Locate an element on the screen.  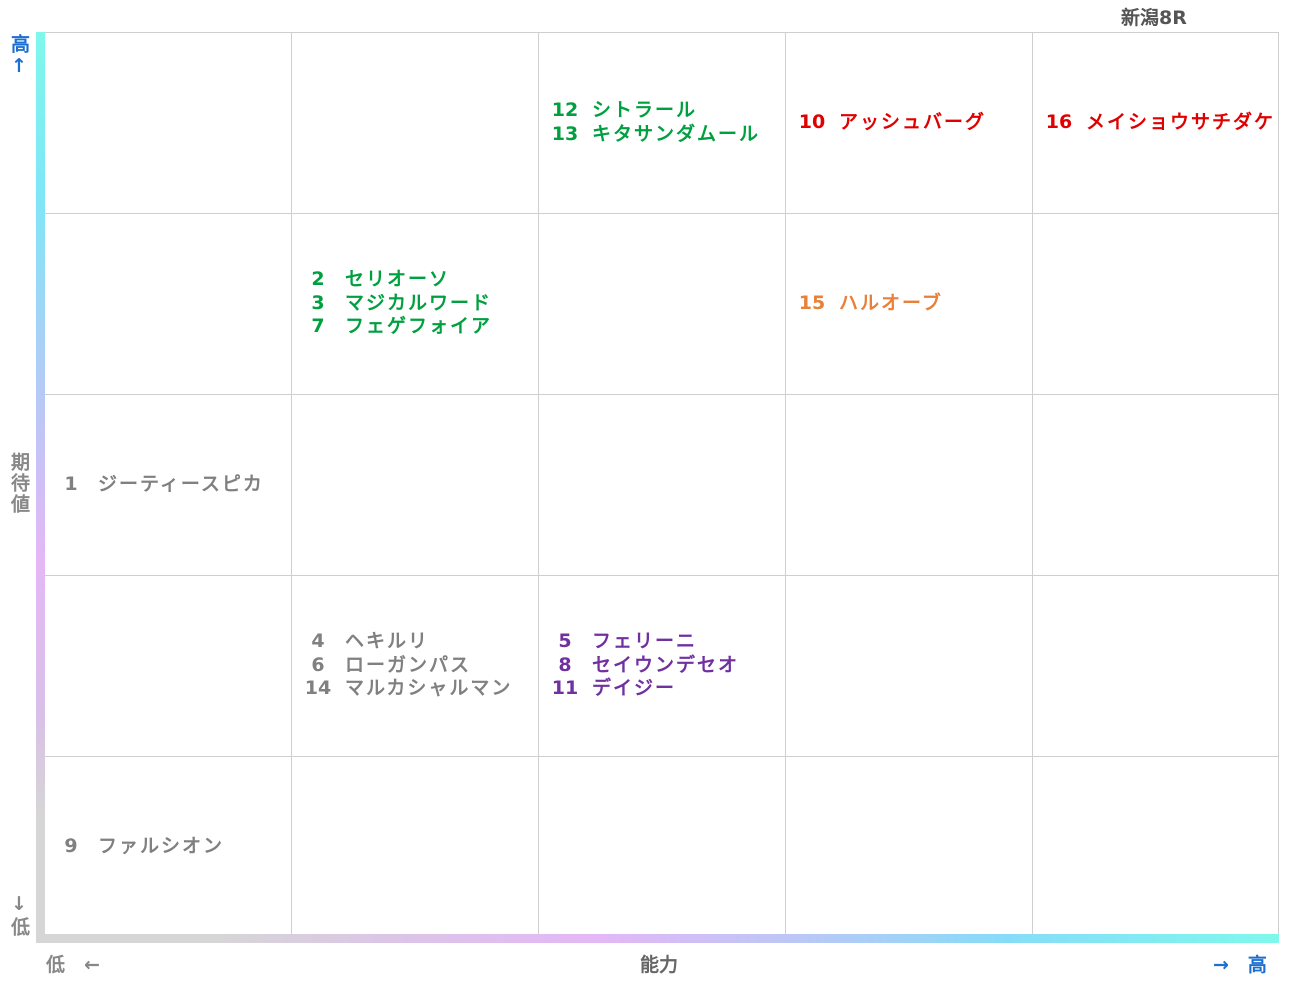
horse-number: 14 is located at coordinates (318, 688).